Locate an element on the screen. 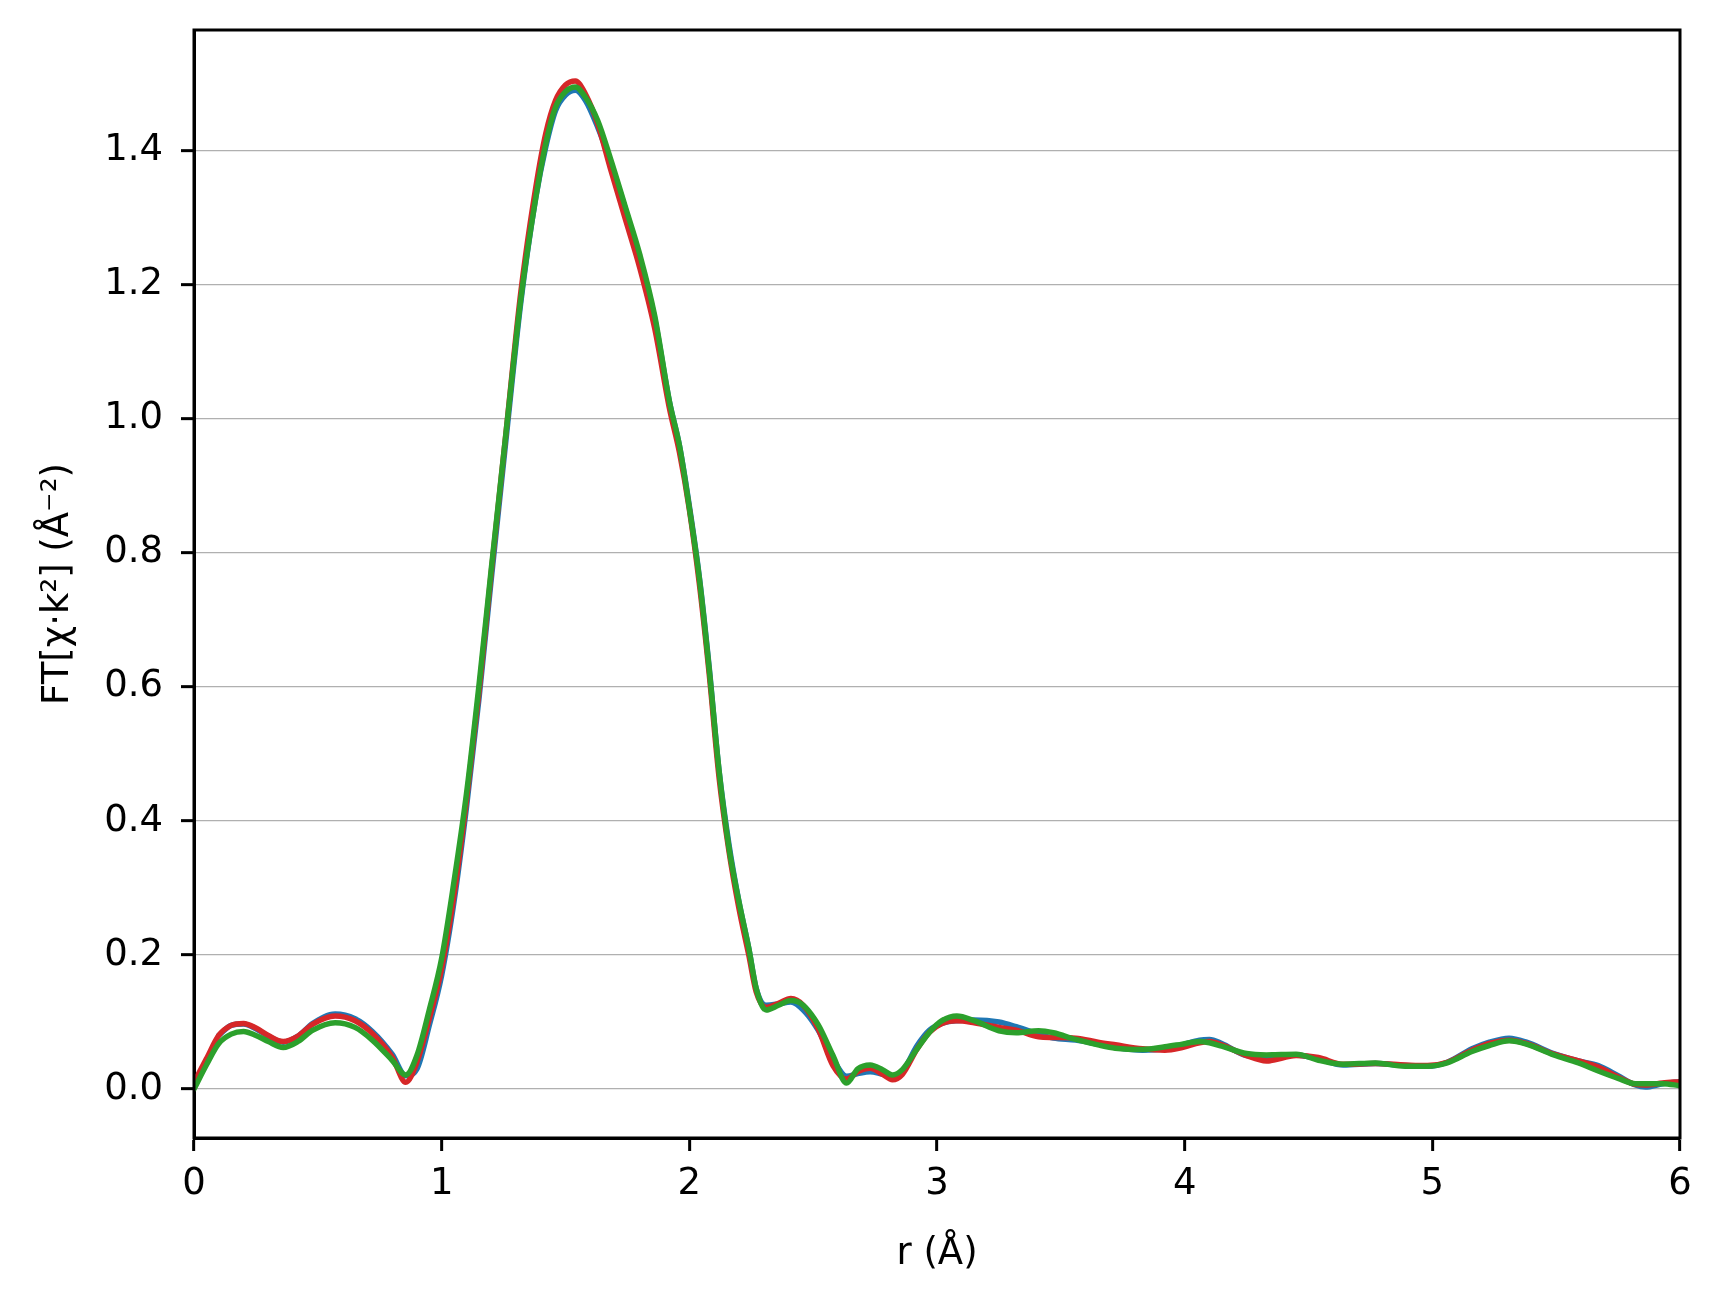 This screenshot has height=1301, width=1724. y-tick-label: 1.0 is located at coordinates (133, 416).